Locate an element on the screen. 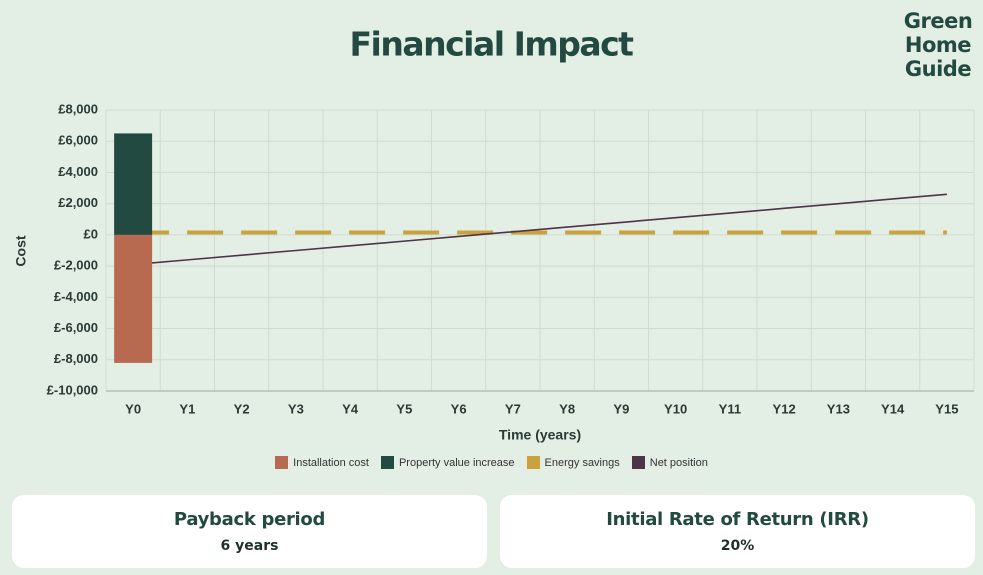 The height and width of the screenshot is (575, 983). x-tick-label: Y9 is located at coordinates (621, 408).